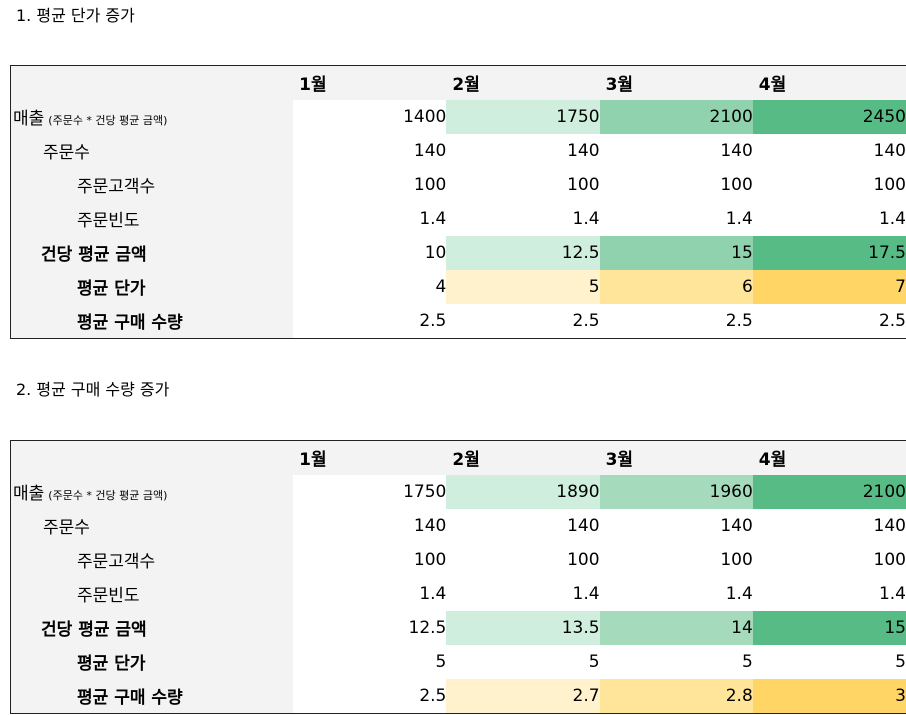  I want to click on table-row: 평균 구매 수량 2.5 2.5 2.5 2.5, so click(458, 320).